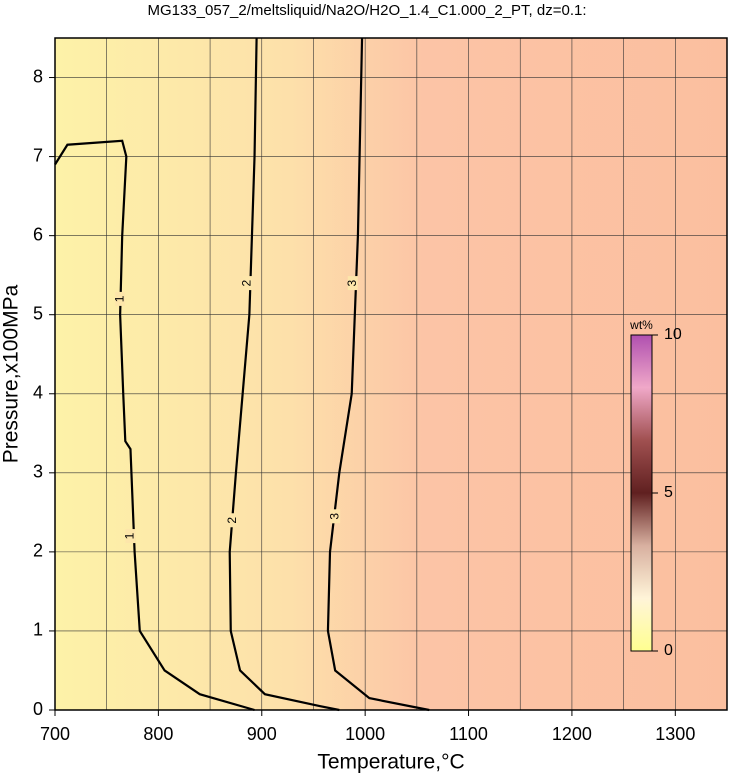 This screenshot has height=781, width=734. Describe the element at coordinates (641, 493) in the screenshot. I see `colorbar` at that location.